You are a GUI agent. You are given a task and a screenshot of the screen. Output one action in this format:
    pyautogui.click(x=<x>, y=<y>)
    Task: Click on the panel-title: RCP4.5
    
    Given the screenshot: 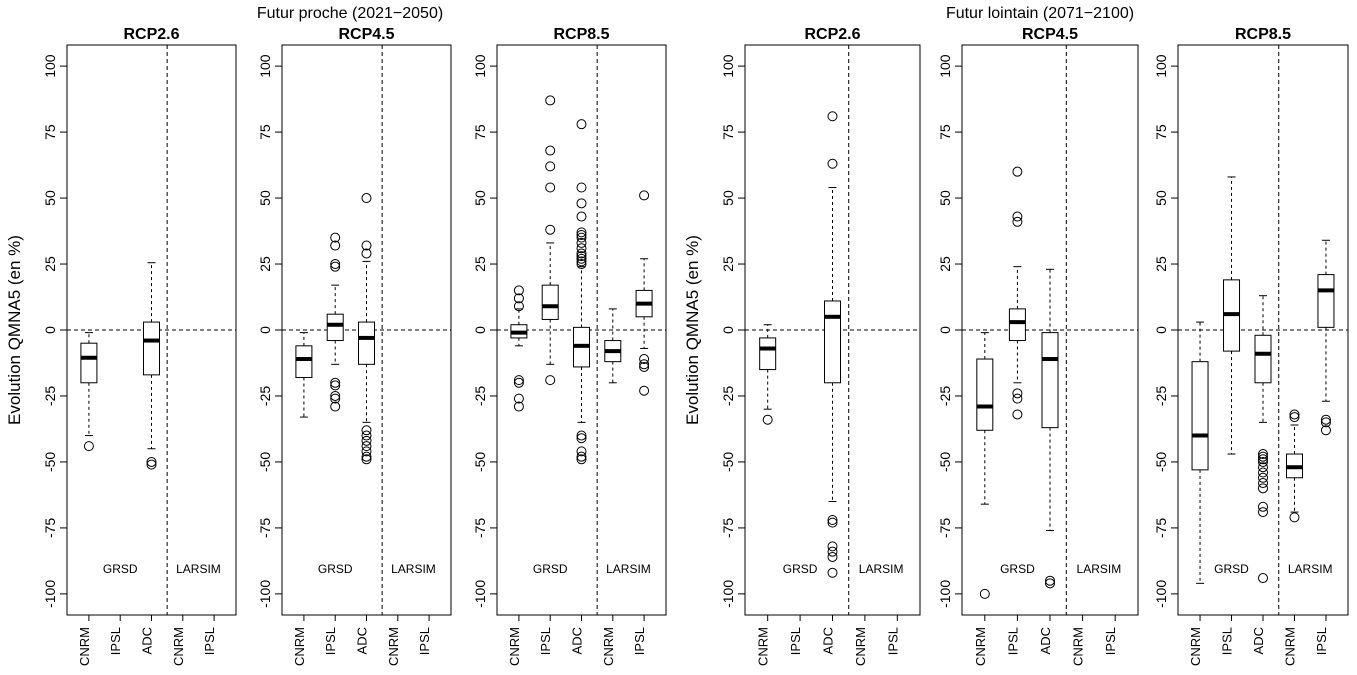 What is the action you would take?
    pyautogui.click(x=366, y=34)
    